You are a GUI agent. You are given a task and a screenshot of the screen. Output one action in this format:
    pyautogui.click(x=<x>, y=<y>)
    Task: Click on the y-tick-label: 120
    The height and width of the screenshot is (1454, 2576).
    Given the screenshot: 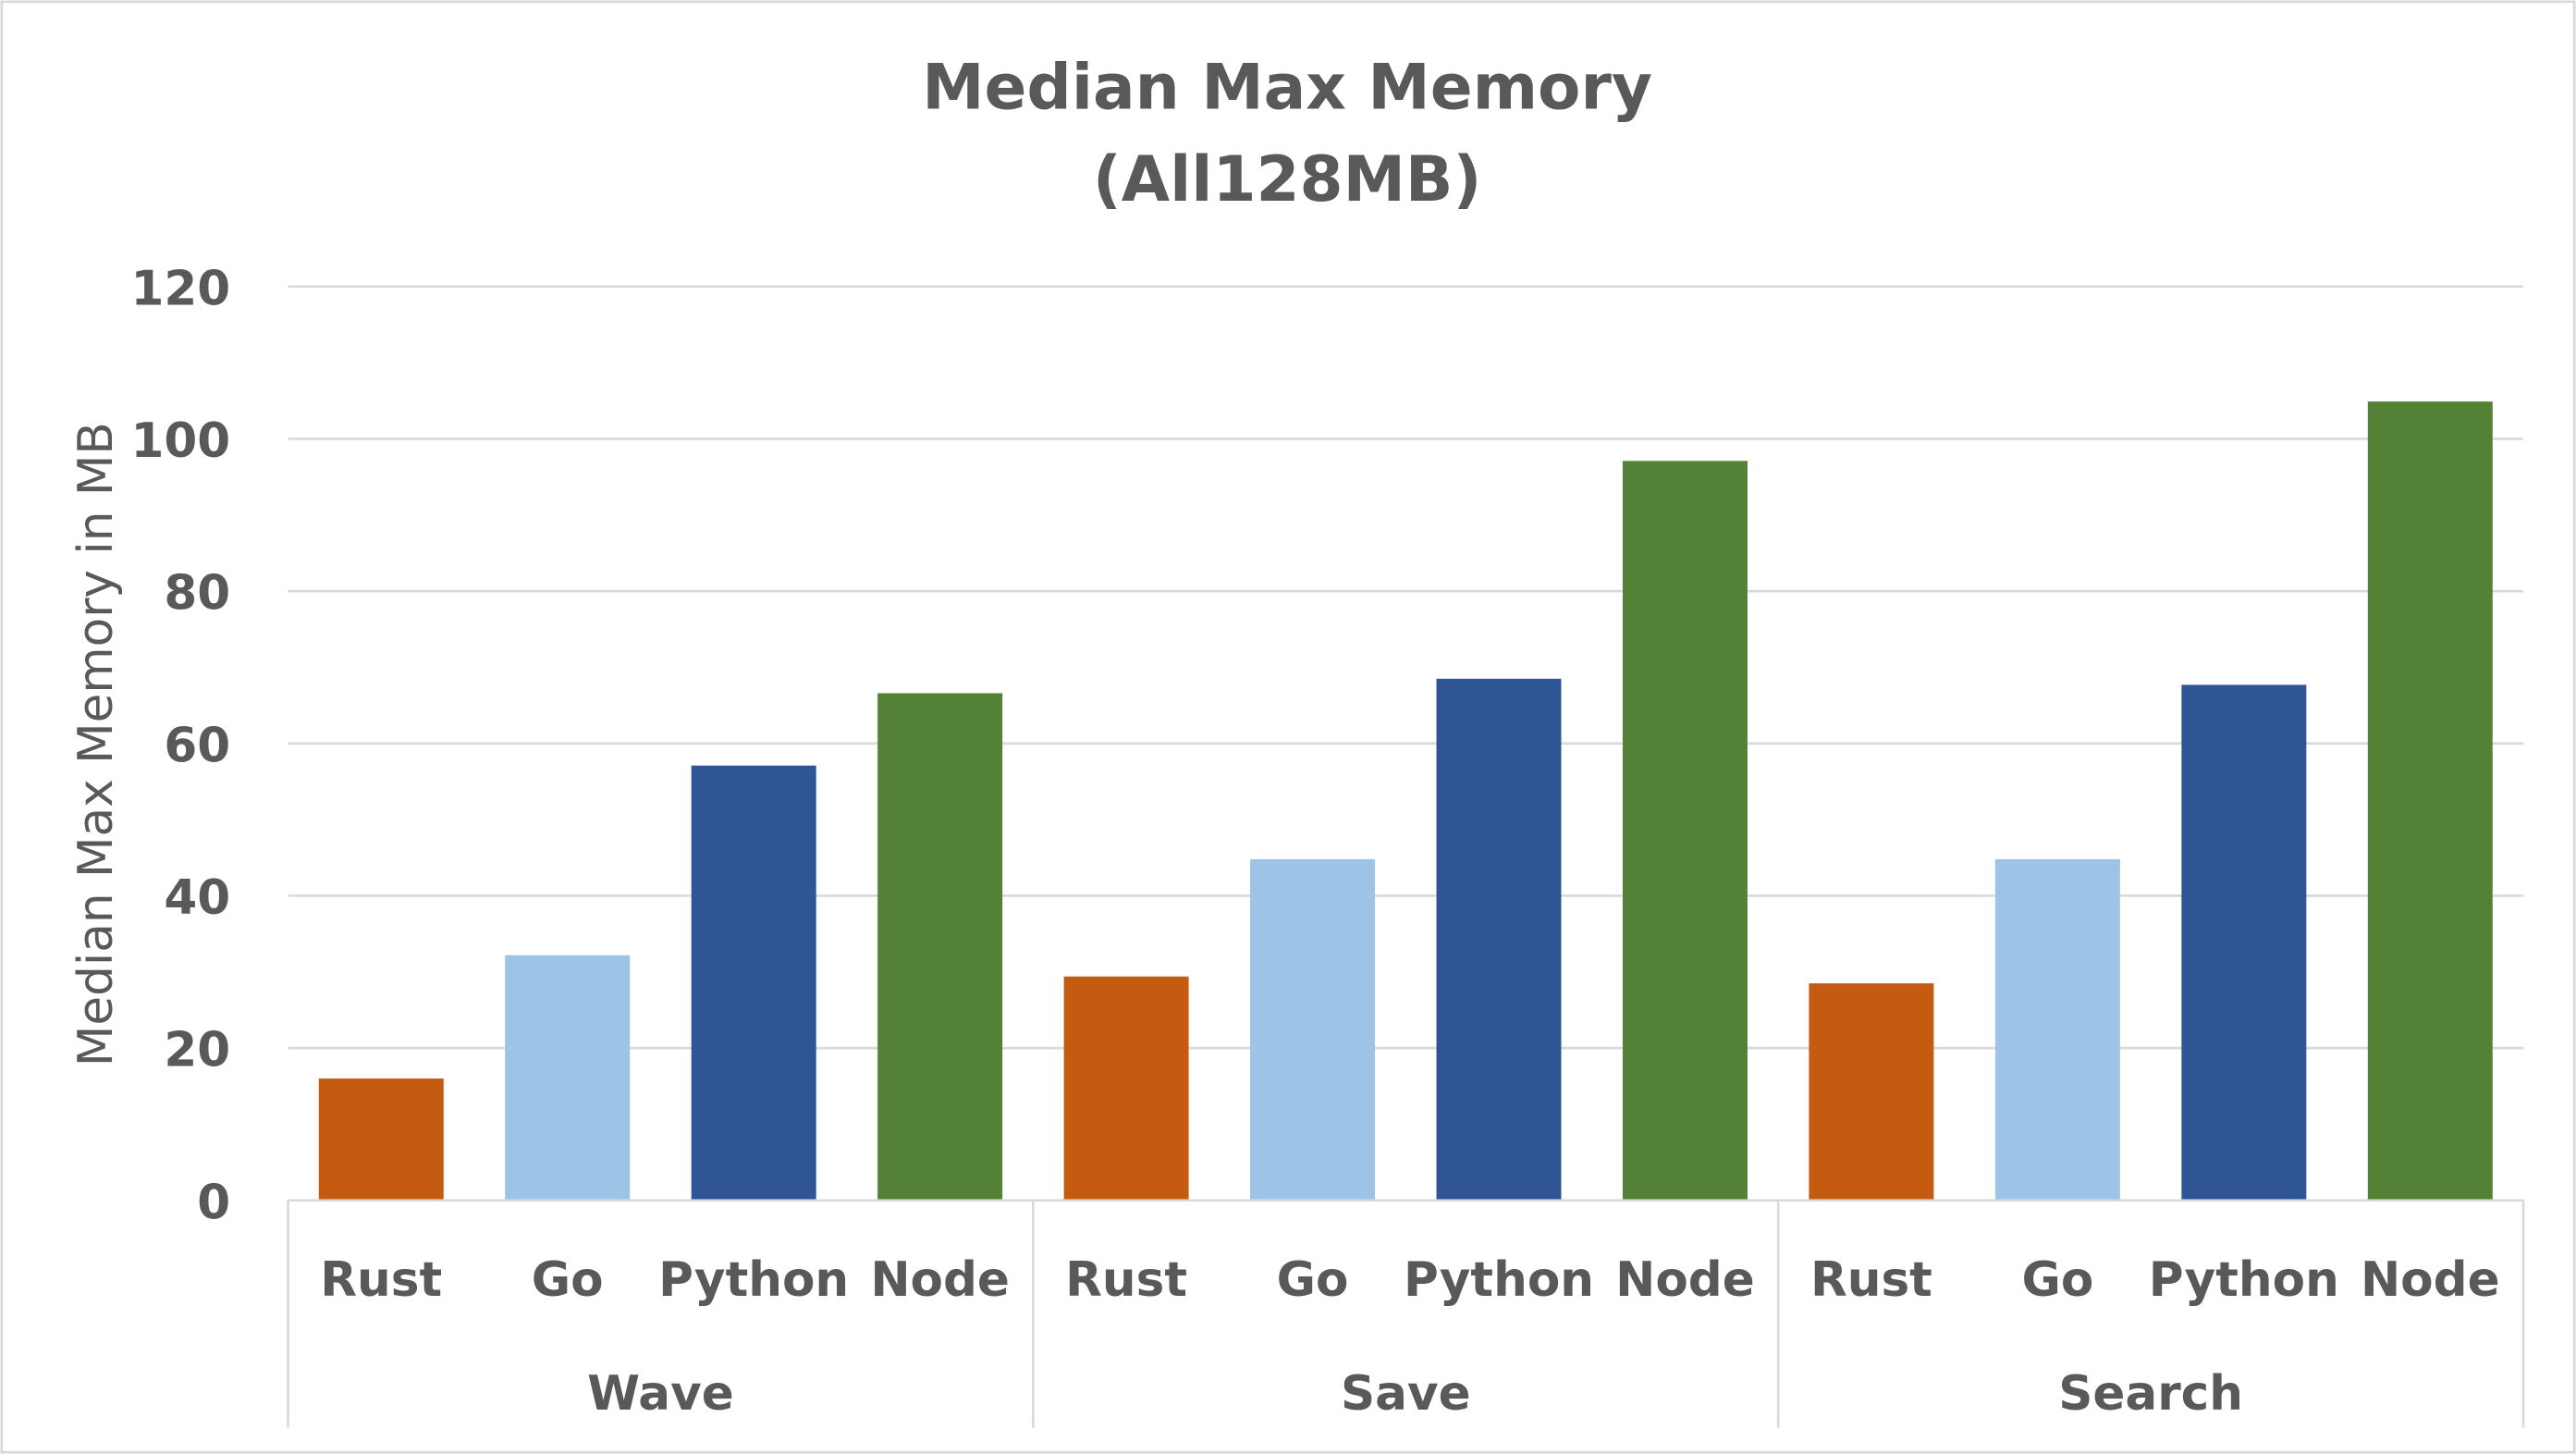 What is the action you would take?
    pyautogui.click(x=180, y=288)
    